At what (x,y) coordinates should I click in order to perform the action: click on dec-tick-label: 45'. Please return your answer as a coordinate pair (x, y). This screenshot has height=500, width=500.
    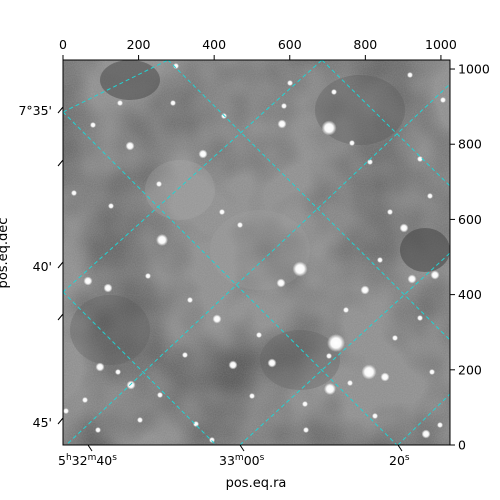
    Looking at the image, I should click on (42, 422).